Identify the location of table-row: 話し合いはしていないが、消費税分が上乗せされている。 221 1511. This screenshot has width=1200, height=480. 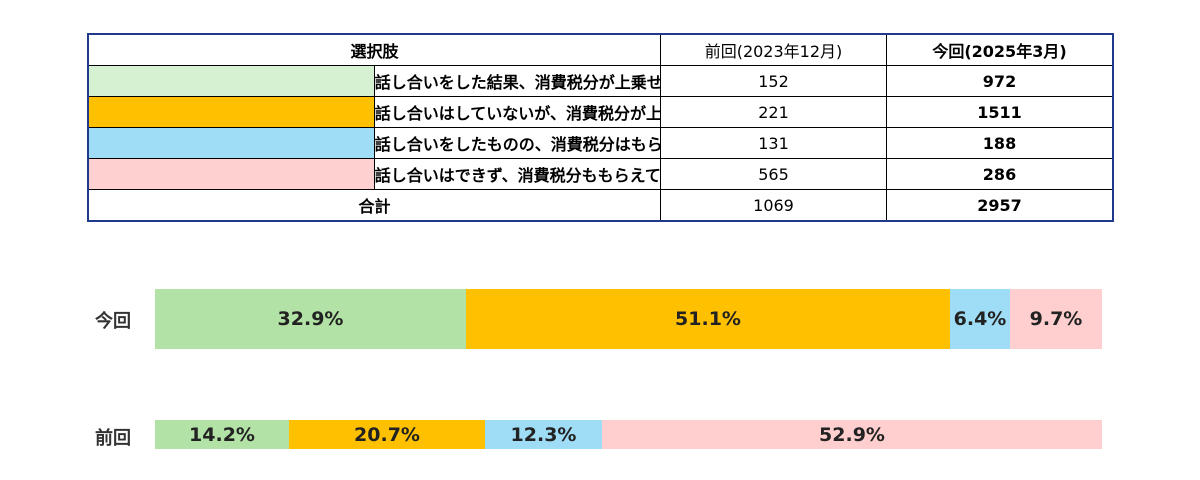
(600, 112).